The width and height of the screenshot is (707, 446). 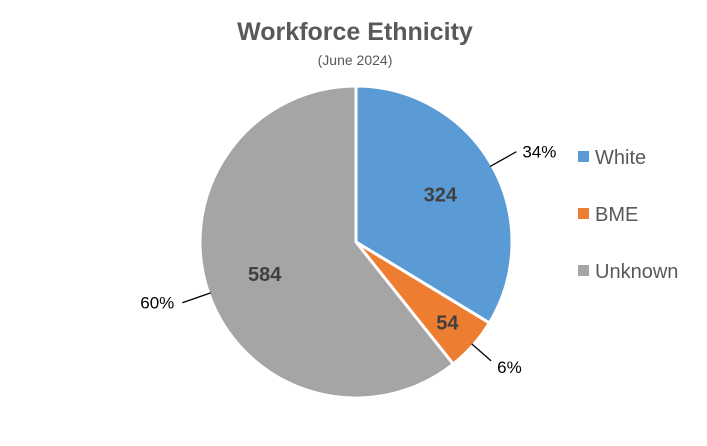 I want to click on value-label-unknown: 584, so click(x=265, y=275).